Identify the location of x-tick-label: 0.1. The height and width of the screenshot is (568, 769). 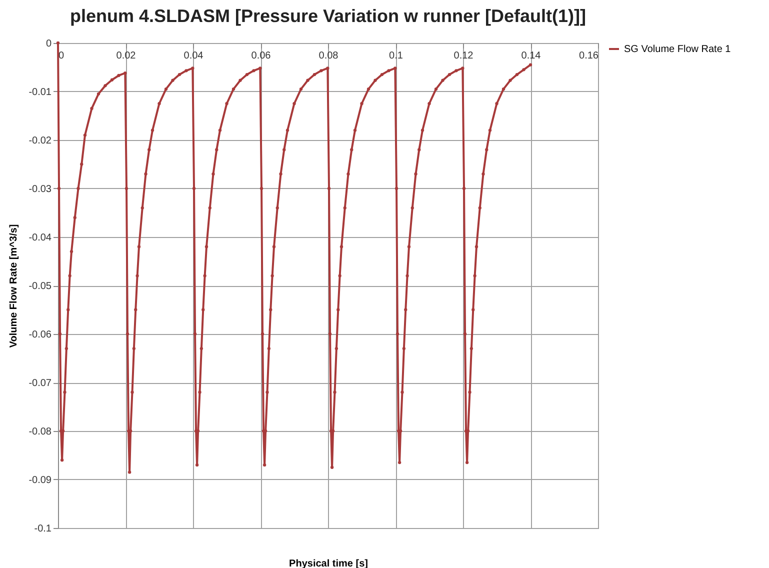
(396, 56).